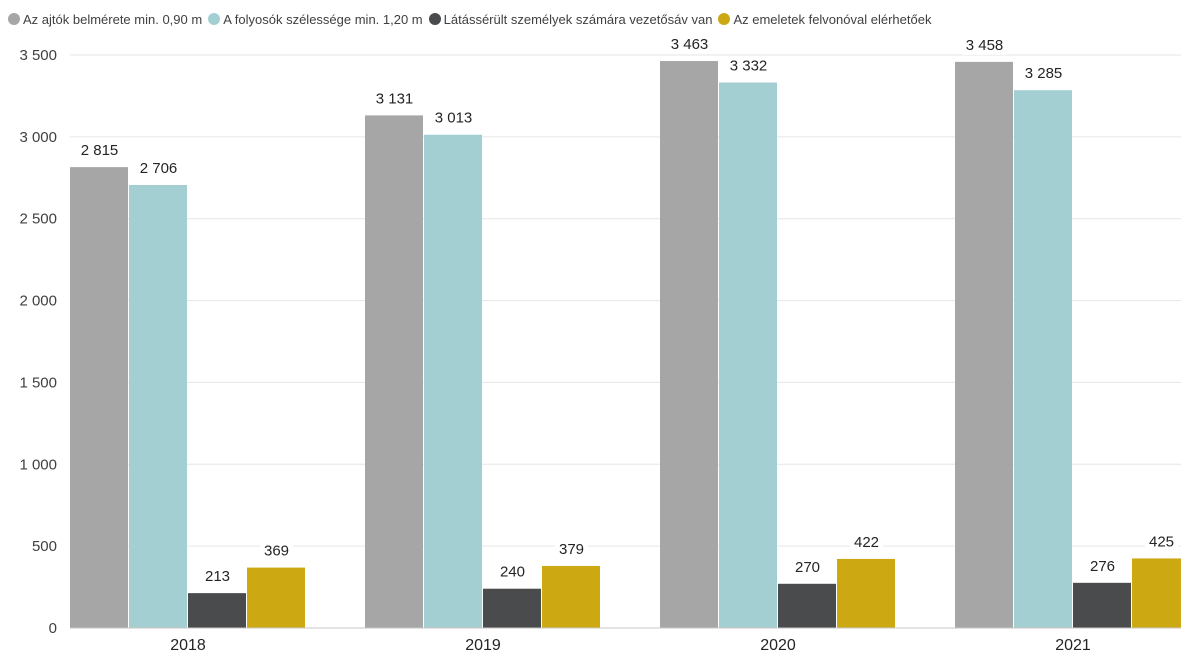  What do you see at coordinates (323, 19) in the screenshot?
I see `legend-label: A folyosók szélessége min. 1,20 m` at bounding box center [323, 19].